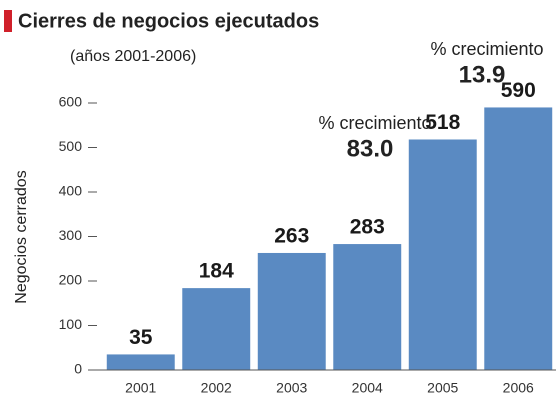 The image size is (558, 400). I want to click on chart-subtitle: (años 2001-2006), so click(133, 56).